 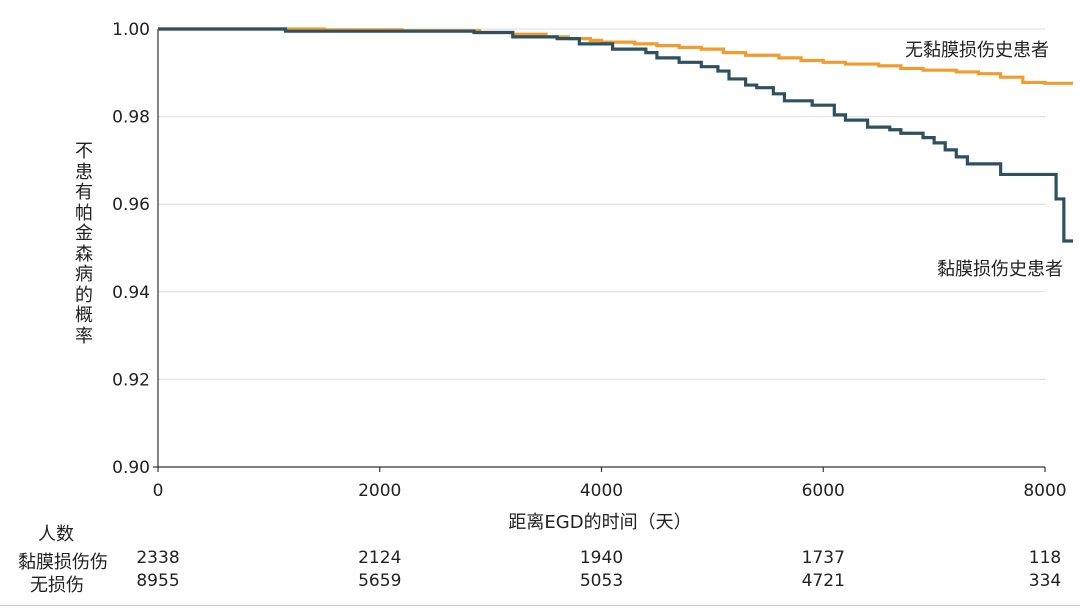 I want to click on risk-count: 2338, so click(x=158, y=558).